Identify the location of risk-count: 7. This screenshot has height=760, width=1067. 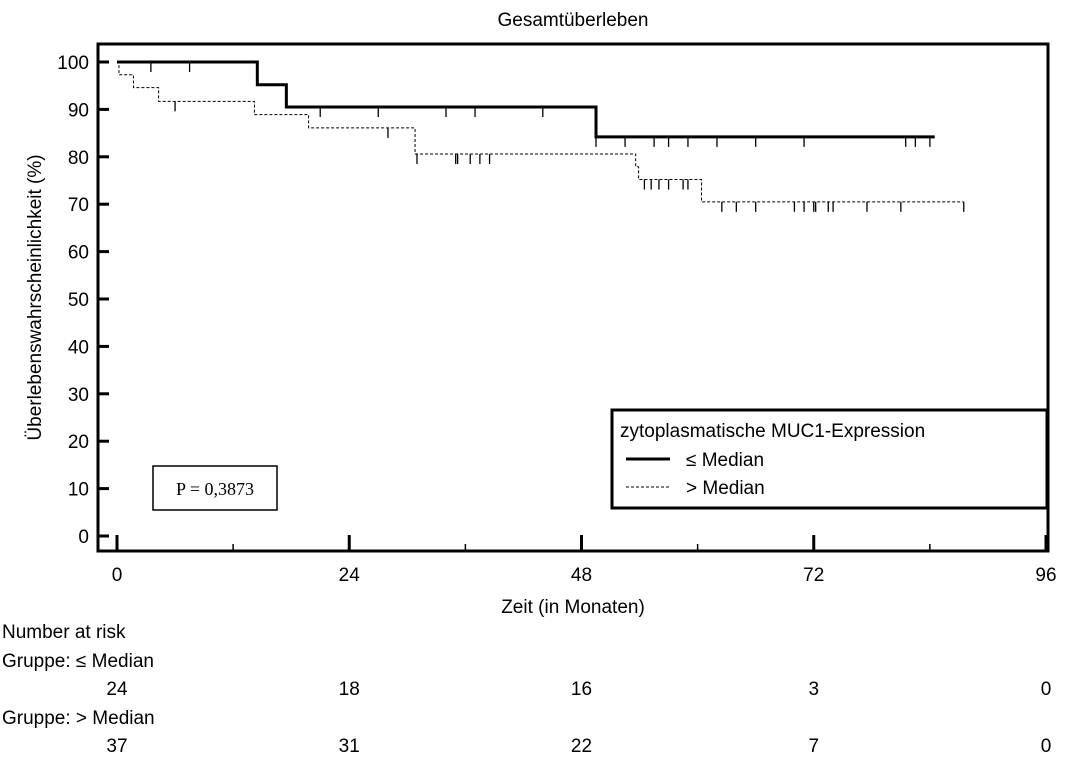
(814, 746).